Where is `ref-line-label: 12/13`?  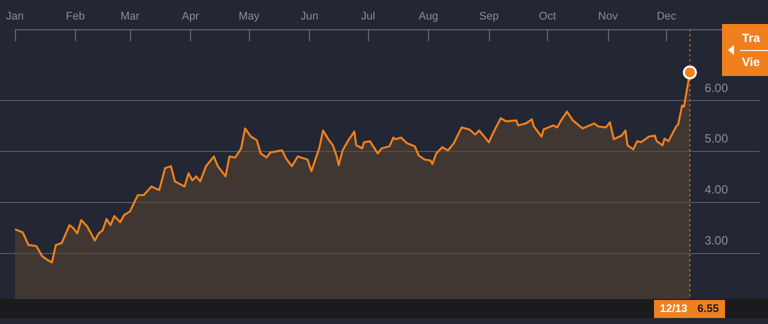 ref-line-label: 12/13 is located at coordinates (674, 309).